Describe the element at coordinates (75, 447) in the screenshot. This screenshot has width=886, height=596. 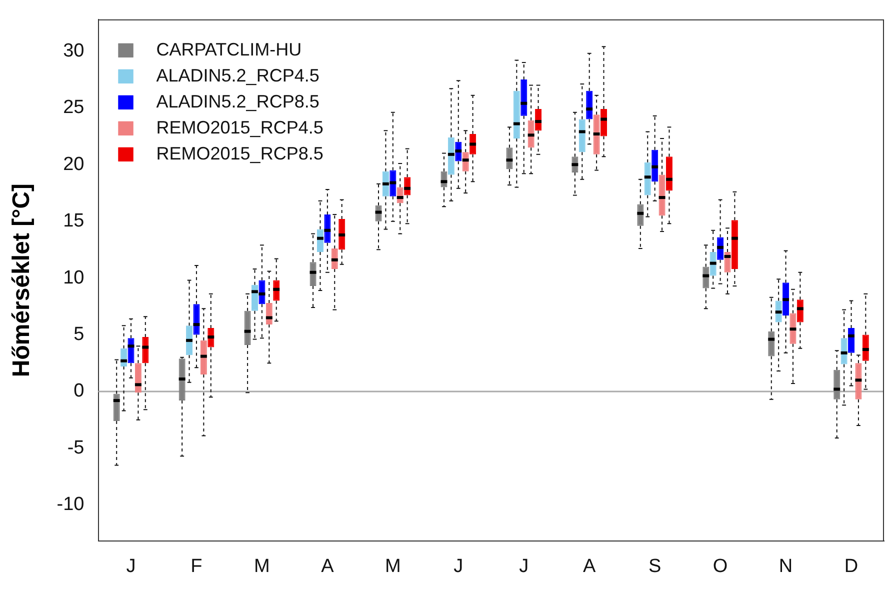
I see `y-tick-label: -5` at that location.